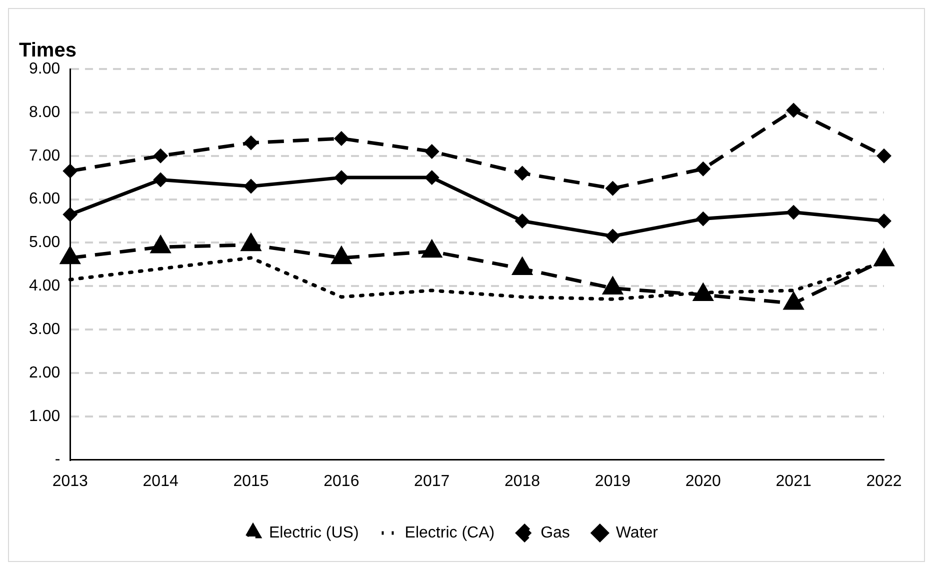  I want to click on x-tick-label: 2020, so click(703, 481).